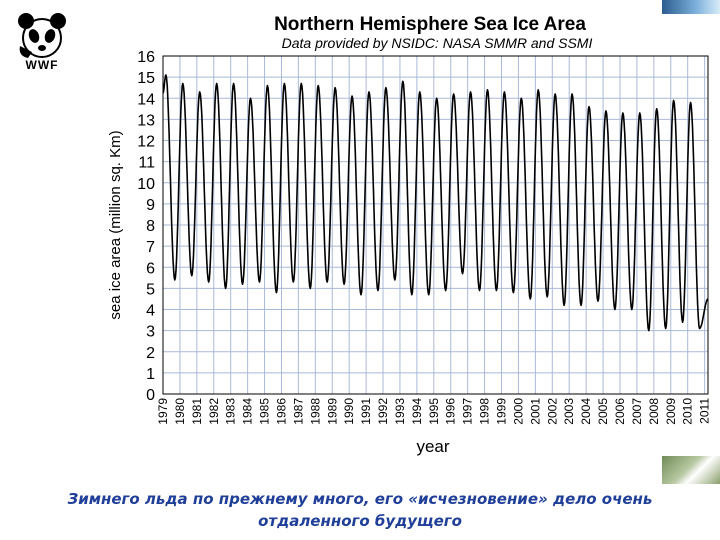 This screenshot has height=540, width=720. Describe the element at coordinates (150, 226) in the screenshot. I see `y-tick-label: 8` at that location.